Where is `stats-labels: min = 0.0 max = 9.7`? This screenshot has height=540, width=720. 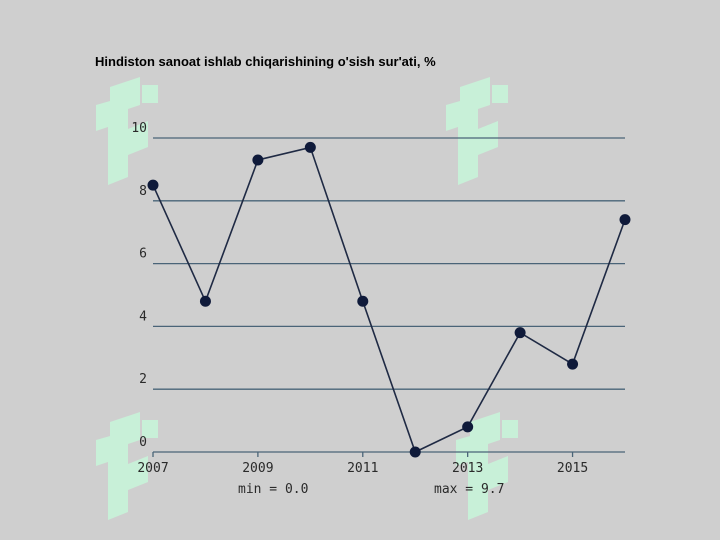
stats-labels: min = 0.0 max = 9.7 is located at coordinates (371, 489).